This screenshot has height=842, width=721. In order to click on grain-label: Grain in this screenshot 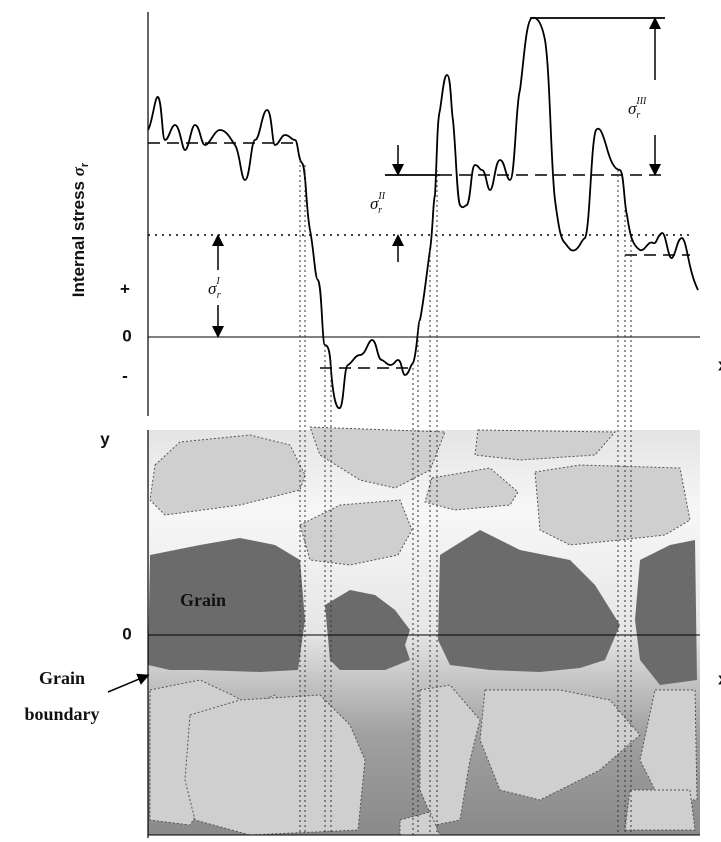, I will do `click(203, 600)`.